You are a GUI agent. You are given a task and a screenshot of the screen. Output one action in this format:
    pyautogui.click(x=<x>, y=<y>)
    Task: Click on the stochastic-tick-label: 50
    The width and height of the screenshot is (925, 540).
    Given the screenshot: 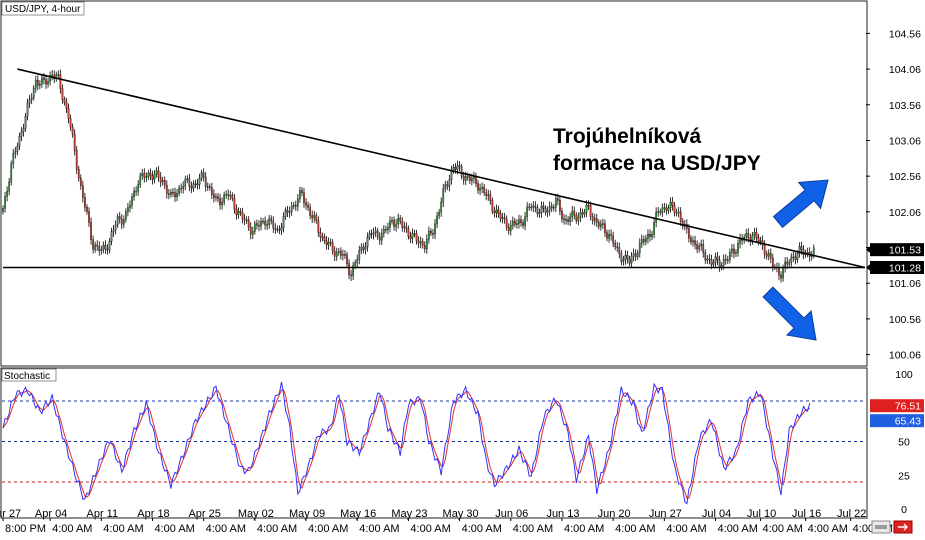 What is the action you would take?
    pyautogui.click(x=904, y=443)
    